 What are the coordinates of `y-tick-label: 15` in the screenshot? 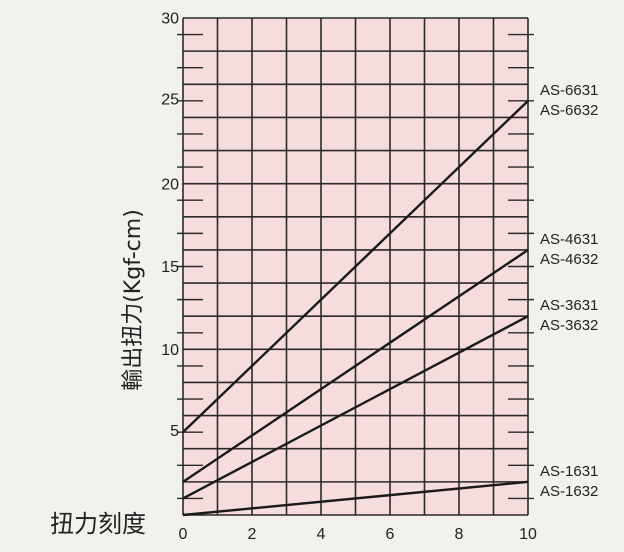 It's located at (170, 267).